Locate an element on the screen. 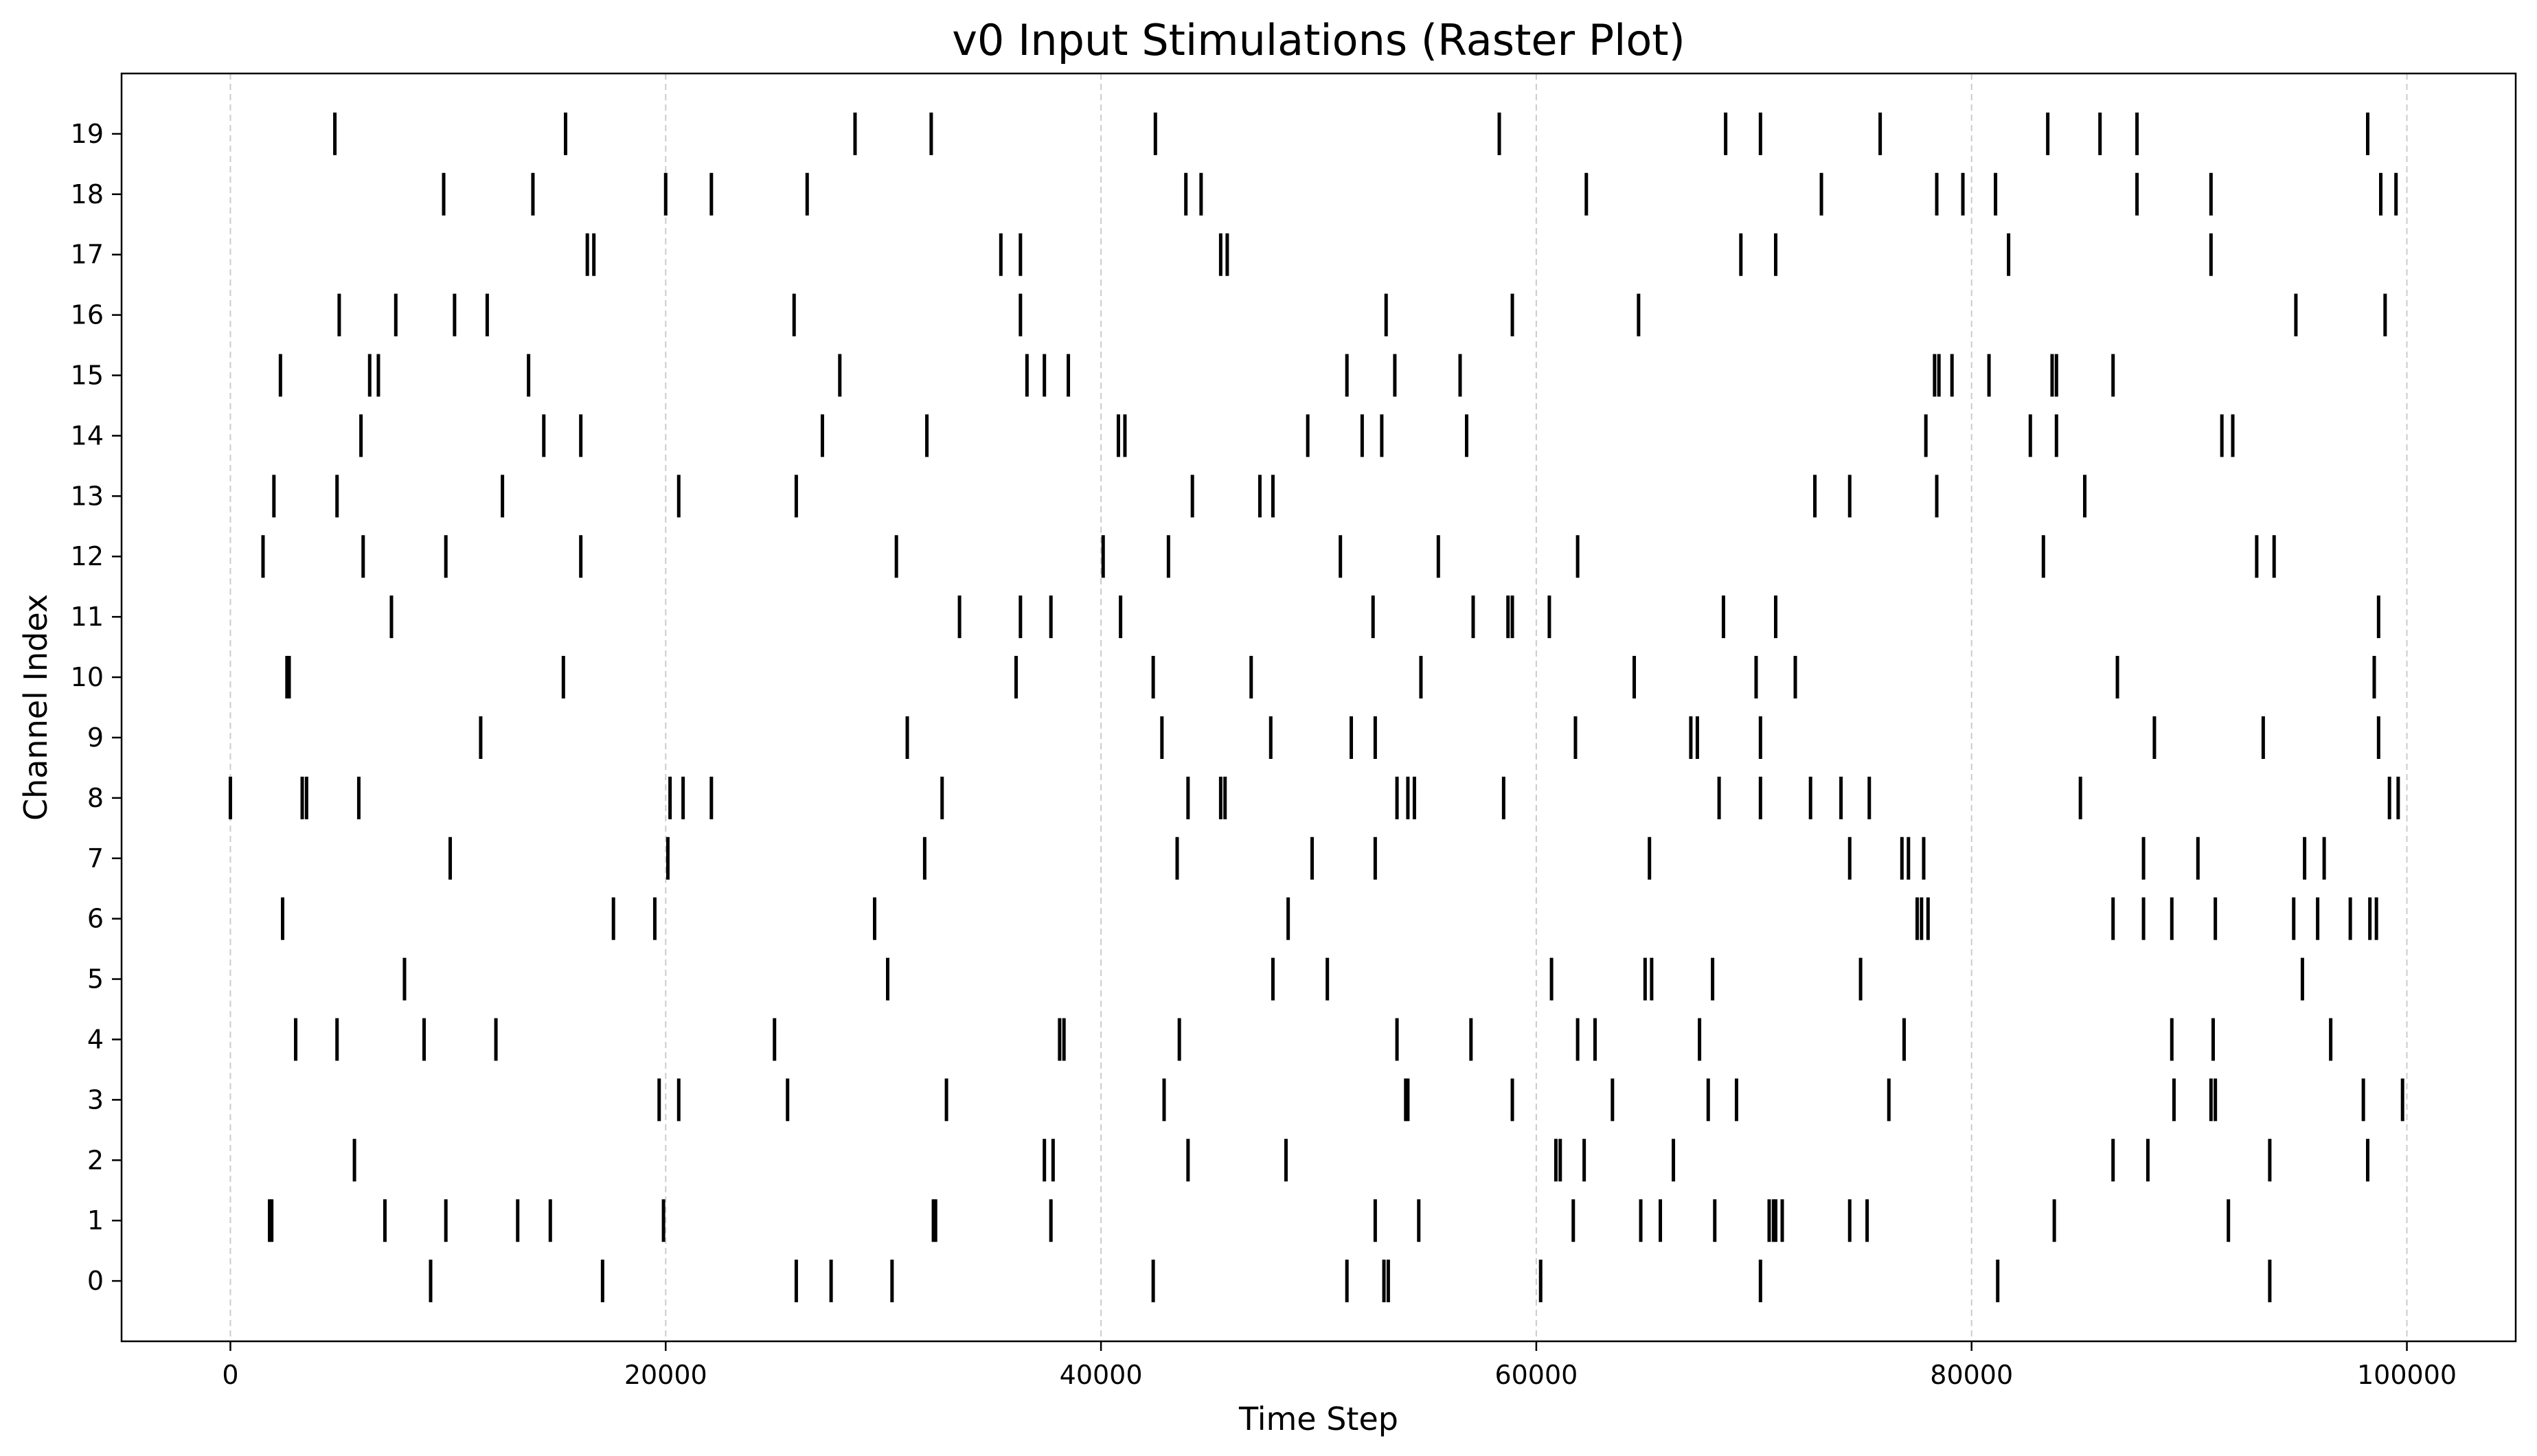  y-axis-label: Channel Index is located at coordinates (35, 707).